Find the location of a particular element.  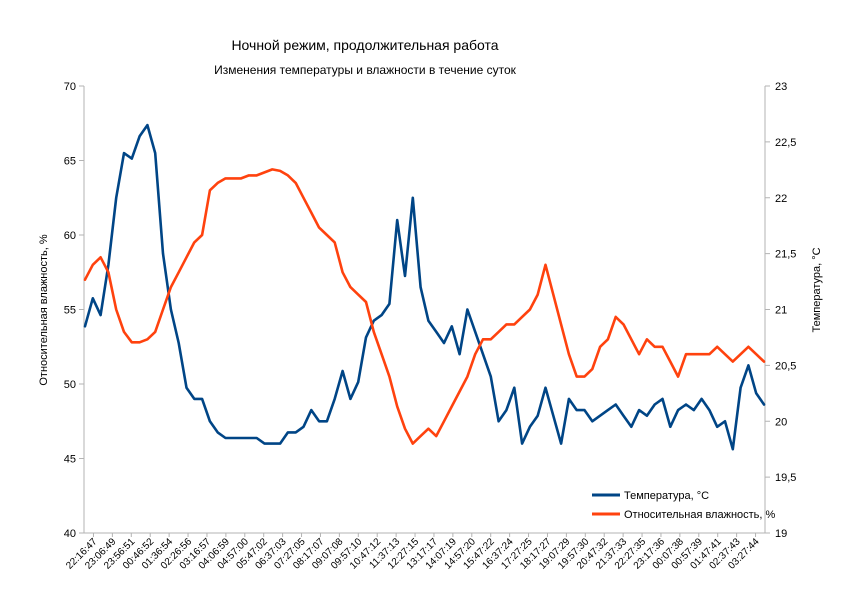

y-right-tick-label: 22,5 is located at coordinates (785, 143).